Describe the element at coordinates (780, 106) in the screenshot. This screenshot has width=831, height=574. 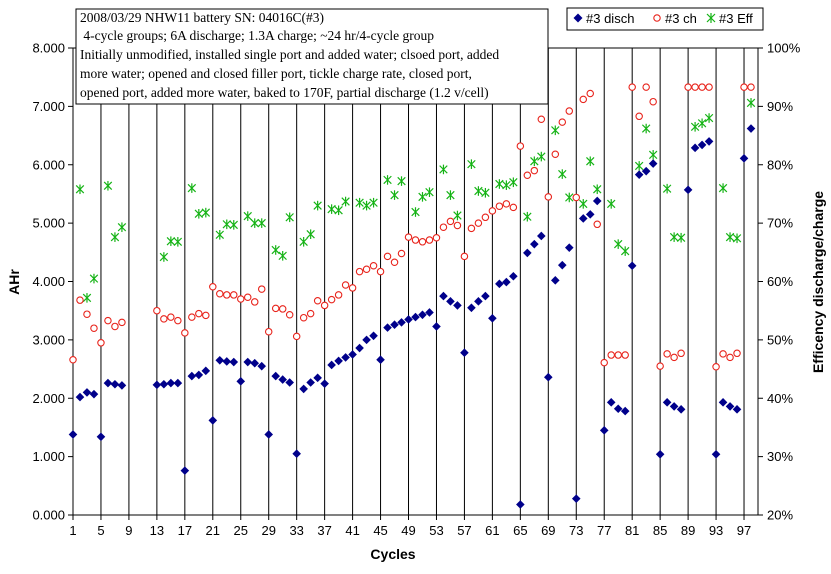
I see `y2-tick-label: 90%` at that location.